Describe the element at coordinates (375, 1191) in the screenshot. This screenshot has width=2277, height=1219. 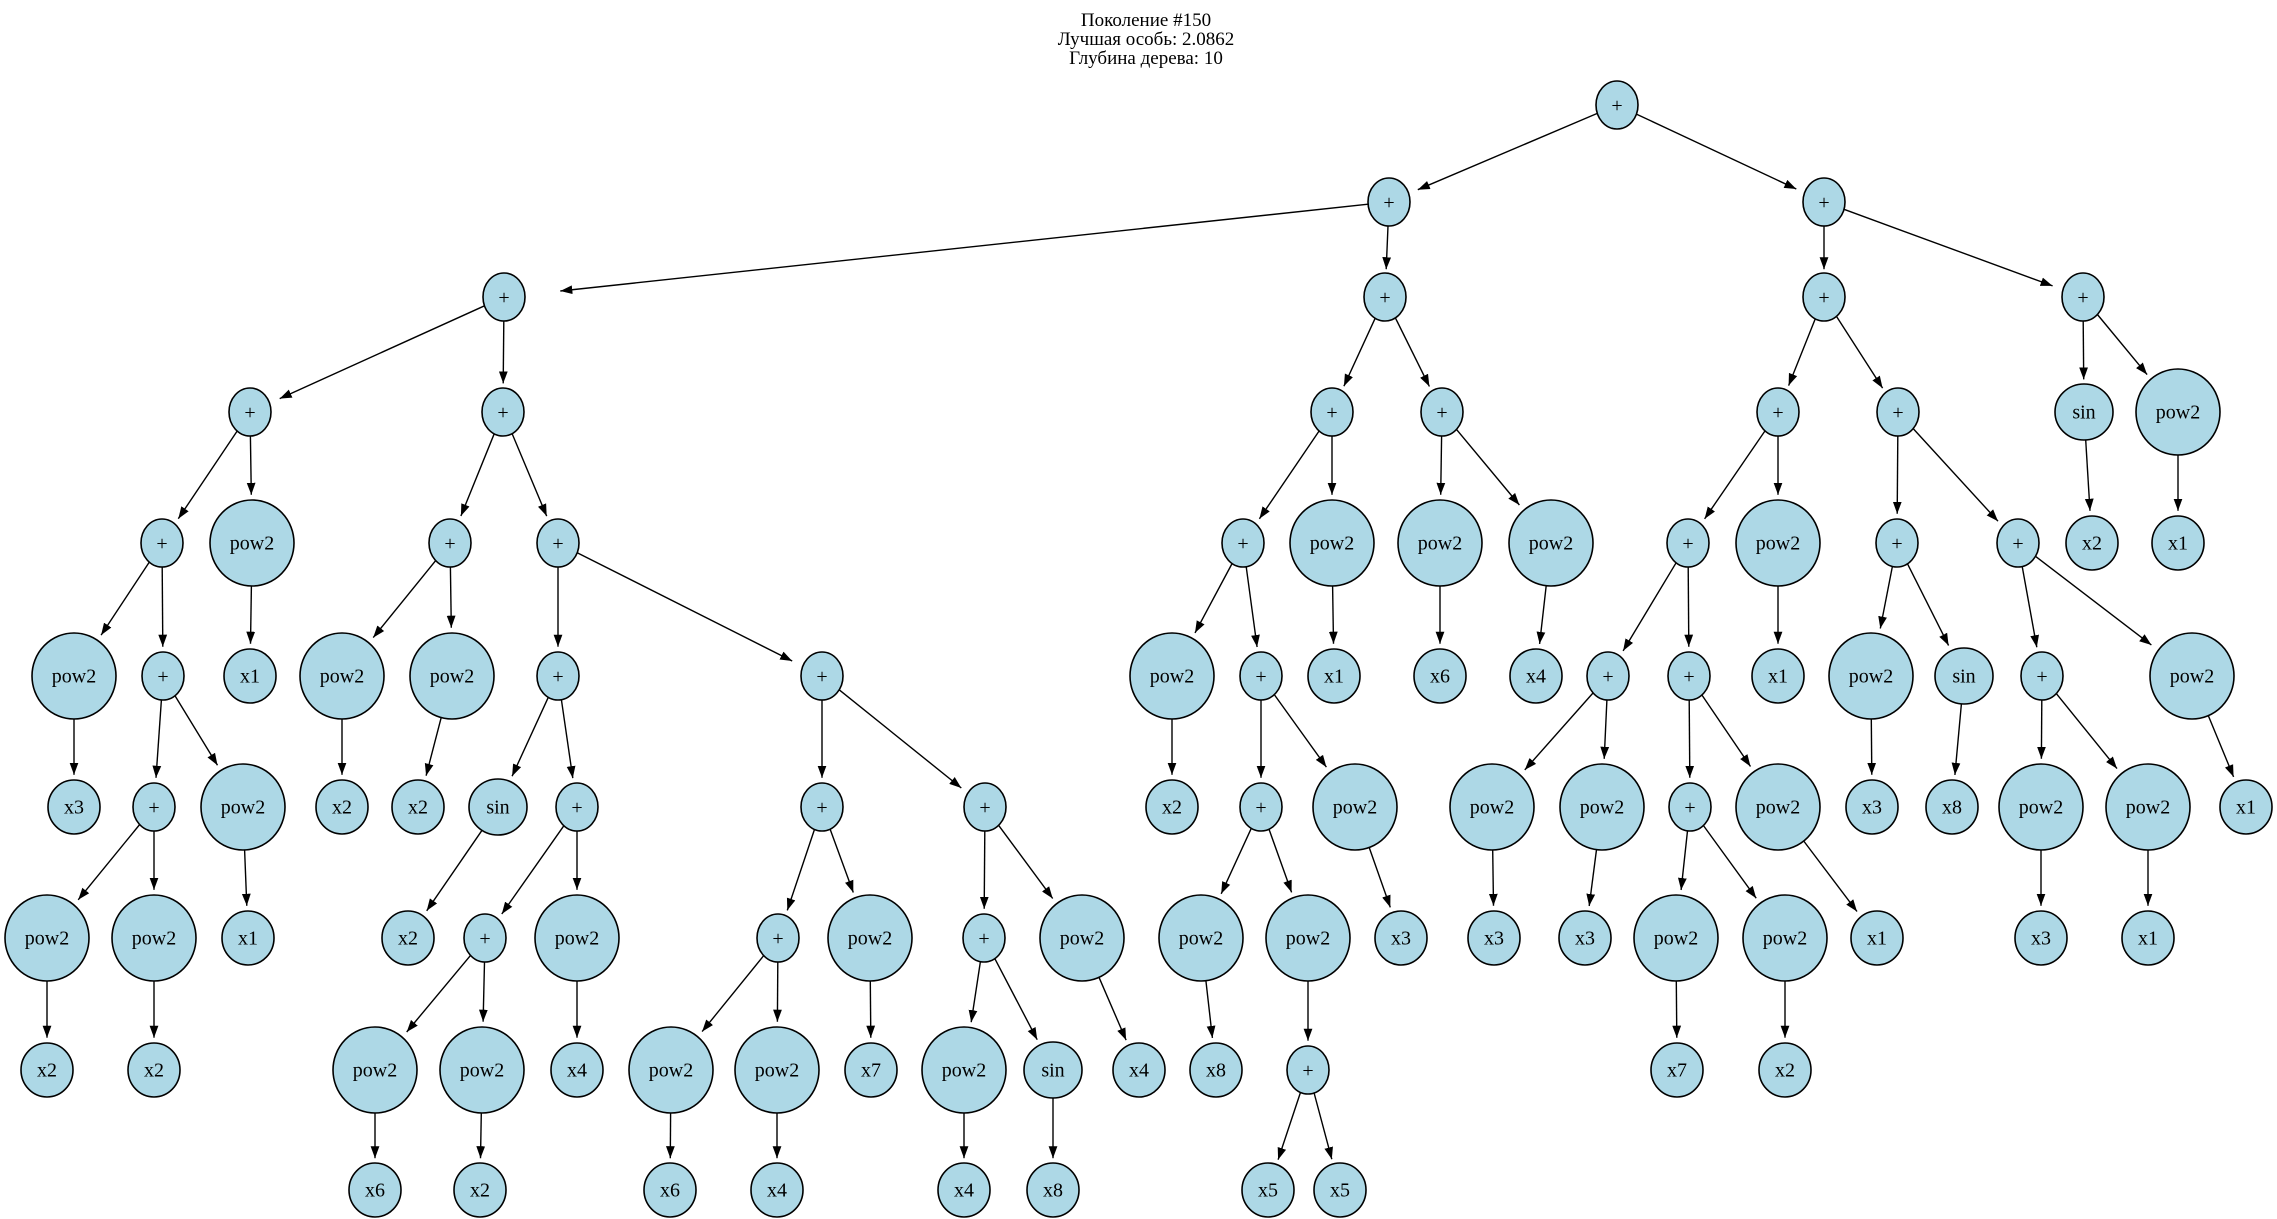
I see `node-label: x6` at that location.